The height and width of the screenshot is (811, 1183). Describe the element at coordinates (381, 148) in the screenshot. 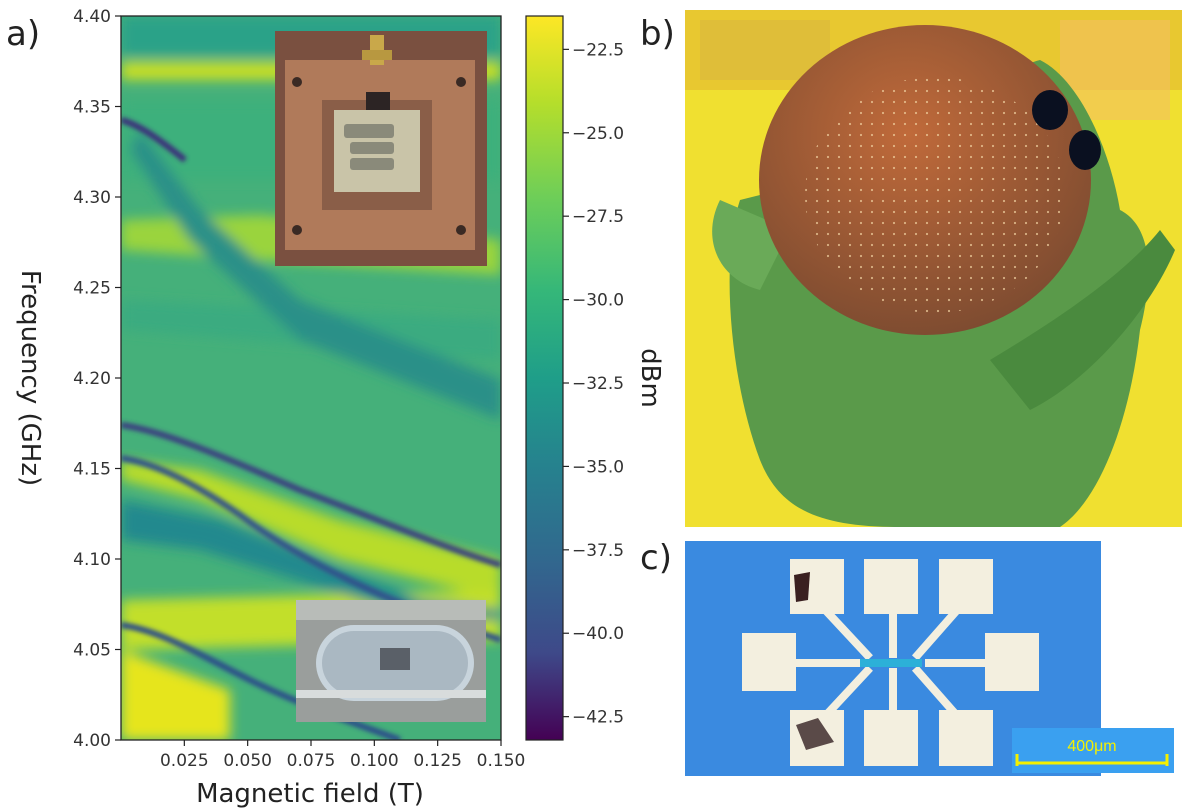

I see `inset-sample-holder` at that location.